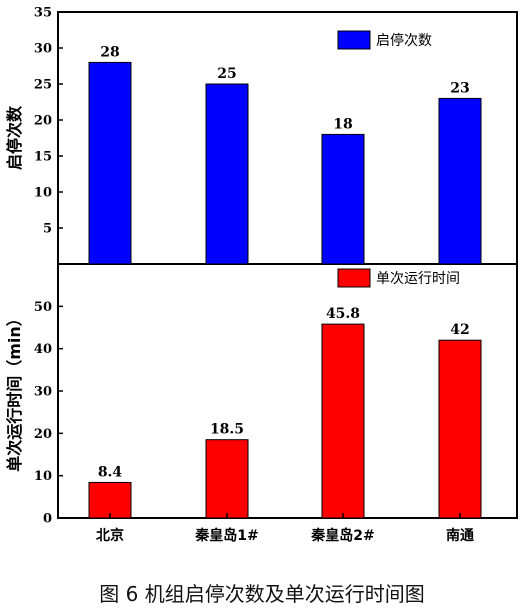  What do you see at coordinates (43, 13) in the screenshot?
I see `y-tick-label: 35` at bounding box center [43, 13].